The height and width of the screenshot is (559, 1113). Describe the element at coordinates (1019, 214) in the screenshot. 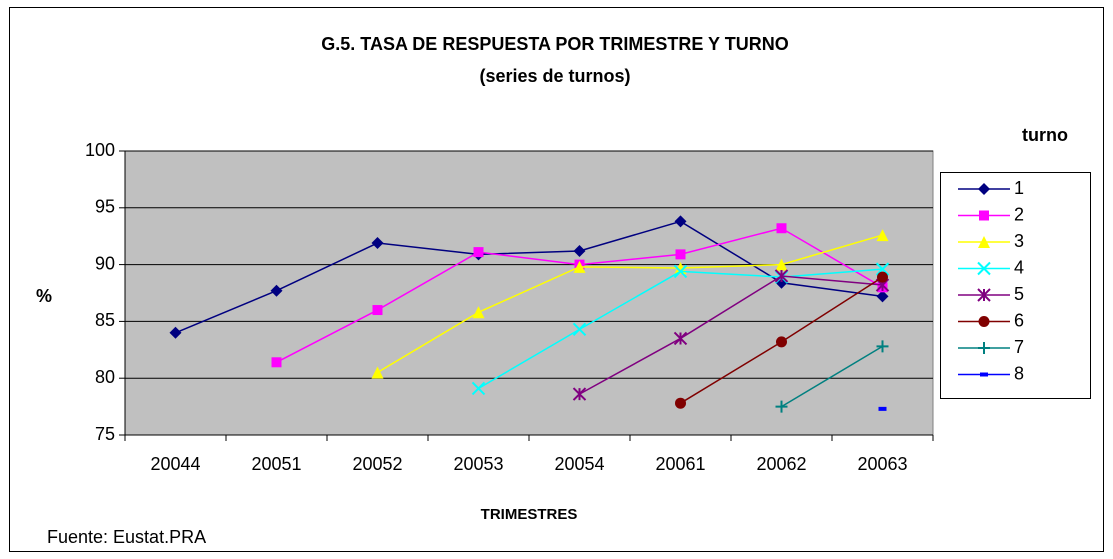

I see `legend-label: 2` at that location.